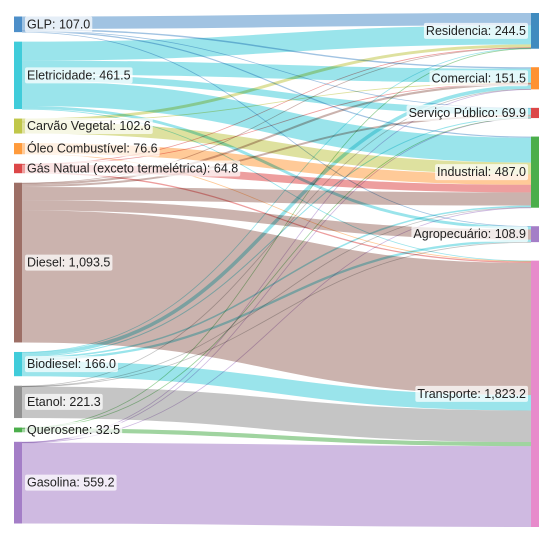 This screenshot has height=542, width=550. Describe the element at coordinates (535, 234) in the screenshot. I see `target-node-agropecuario` at that location.